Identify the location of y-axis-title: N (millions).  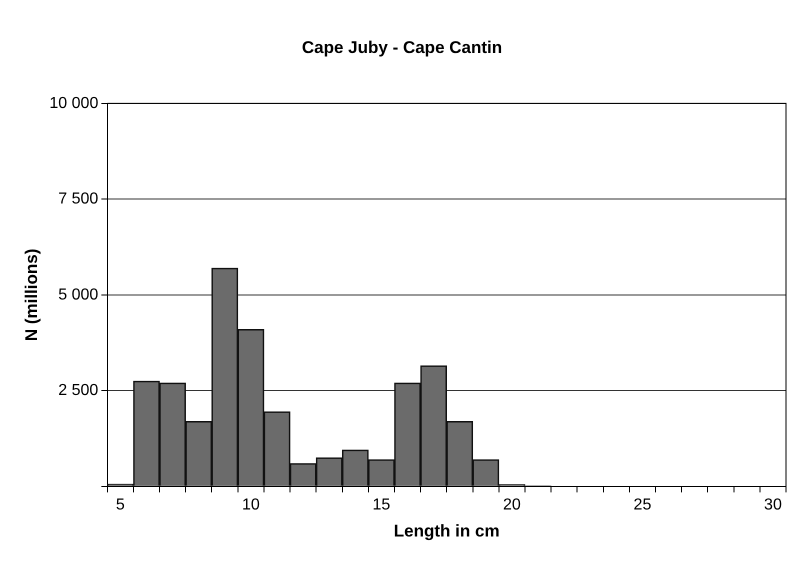
(31, 295).